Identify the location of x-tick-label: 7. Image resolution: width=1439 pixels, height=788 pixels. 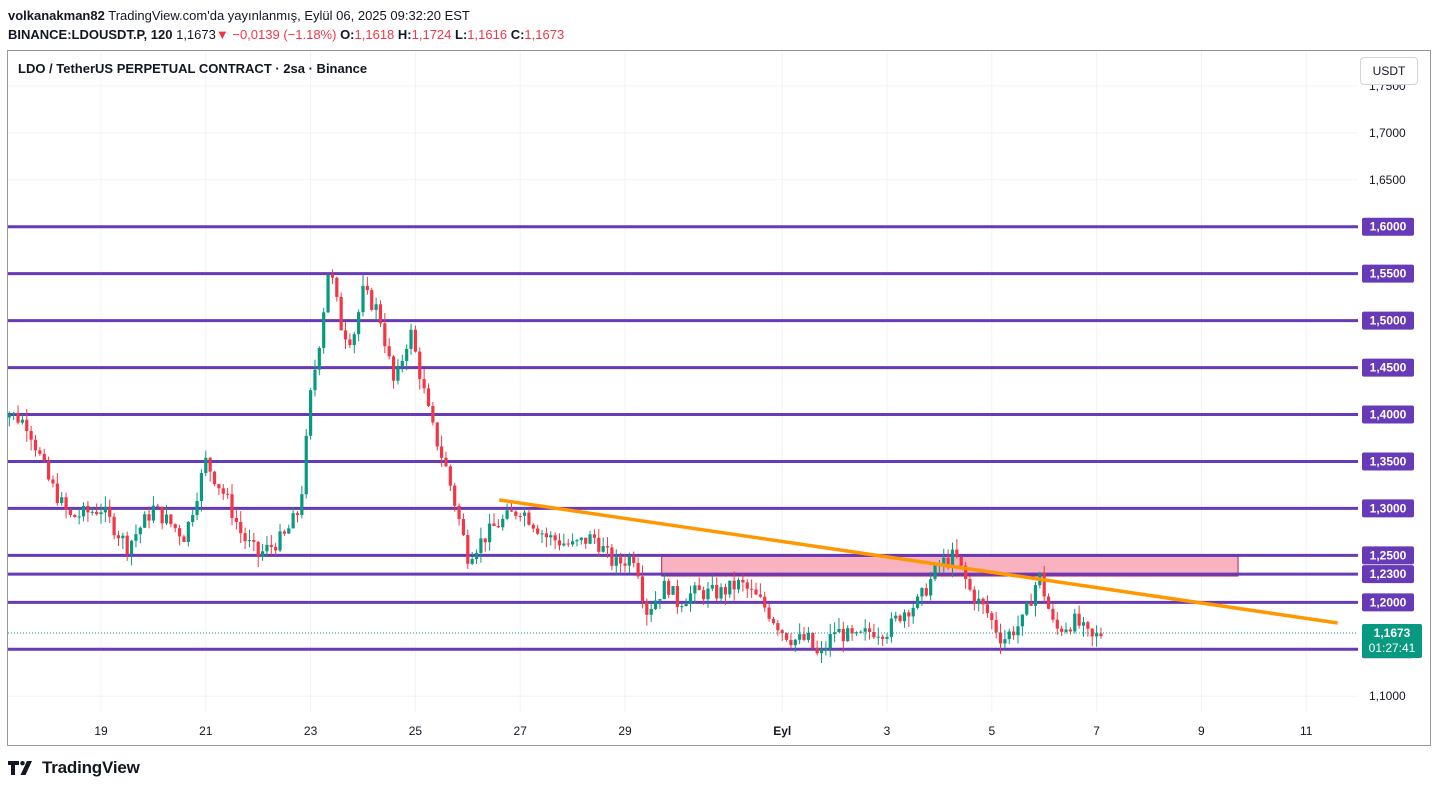
(1096, 731).